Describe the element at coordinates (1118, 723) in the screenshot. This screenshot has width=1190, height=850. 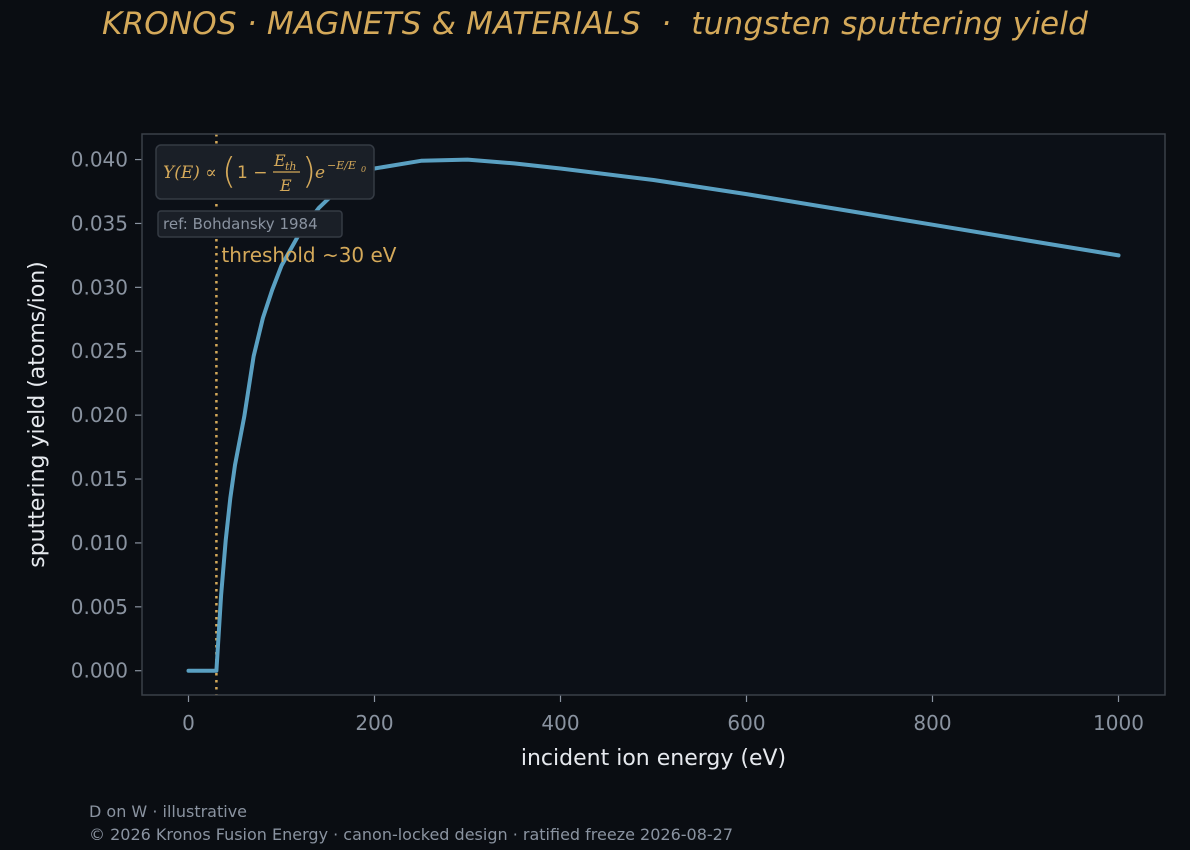
I see `x-tick-label: 1000` at that location.